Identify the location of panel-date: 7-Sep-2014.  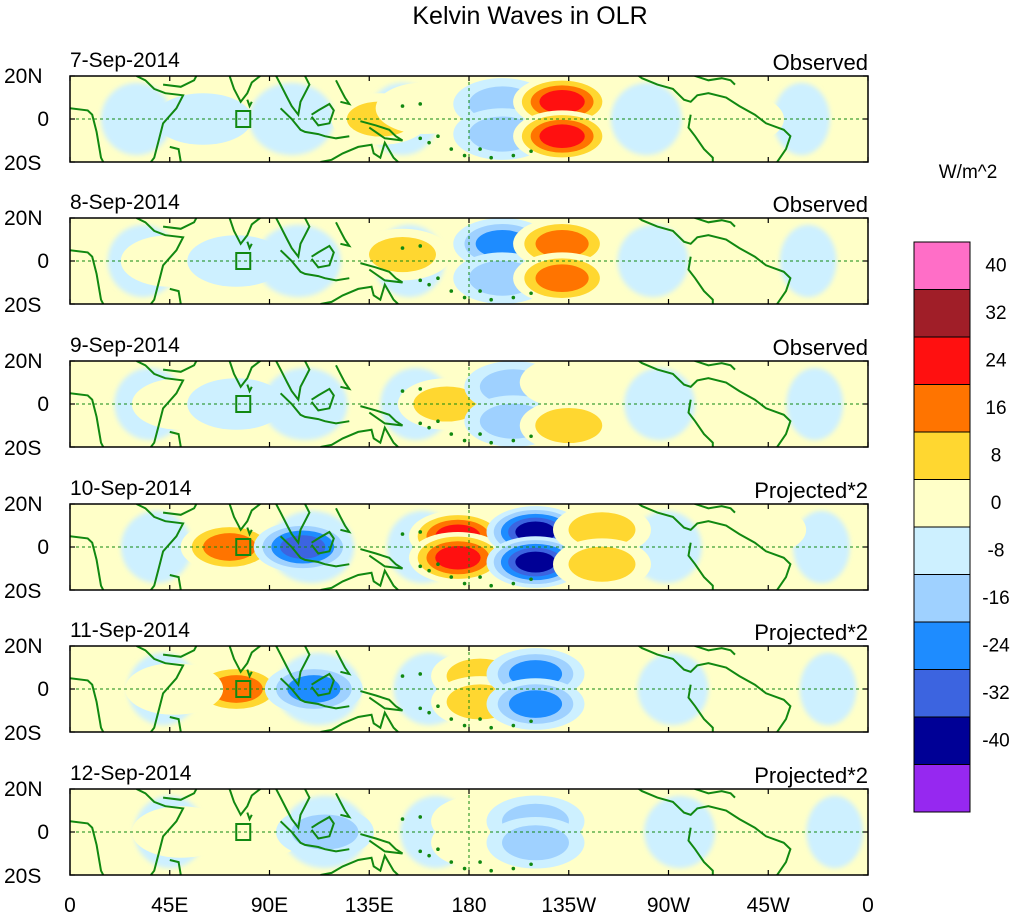
(125, 60).